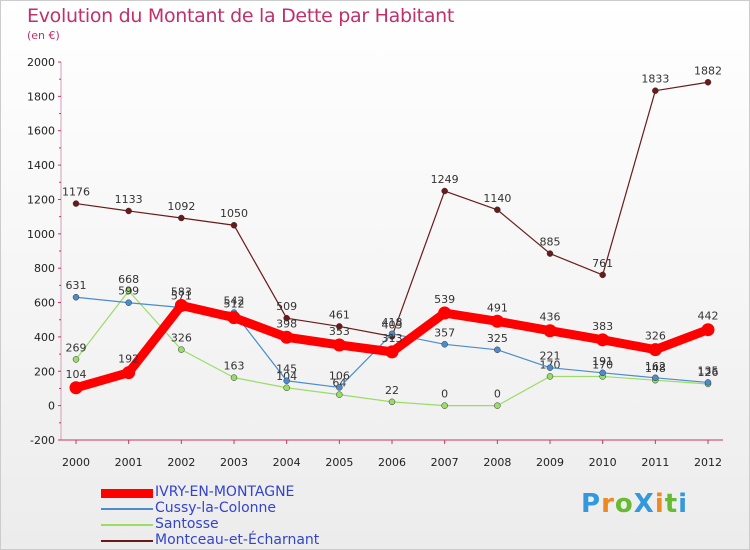  I want to click on x-tick-label: 2012, so click(708, 462).